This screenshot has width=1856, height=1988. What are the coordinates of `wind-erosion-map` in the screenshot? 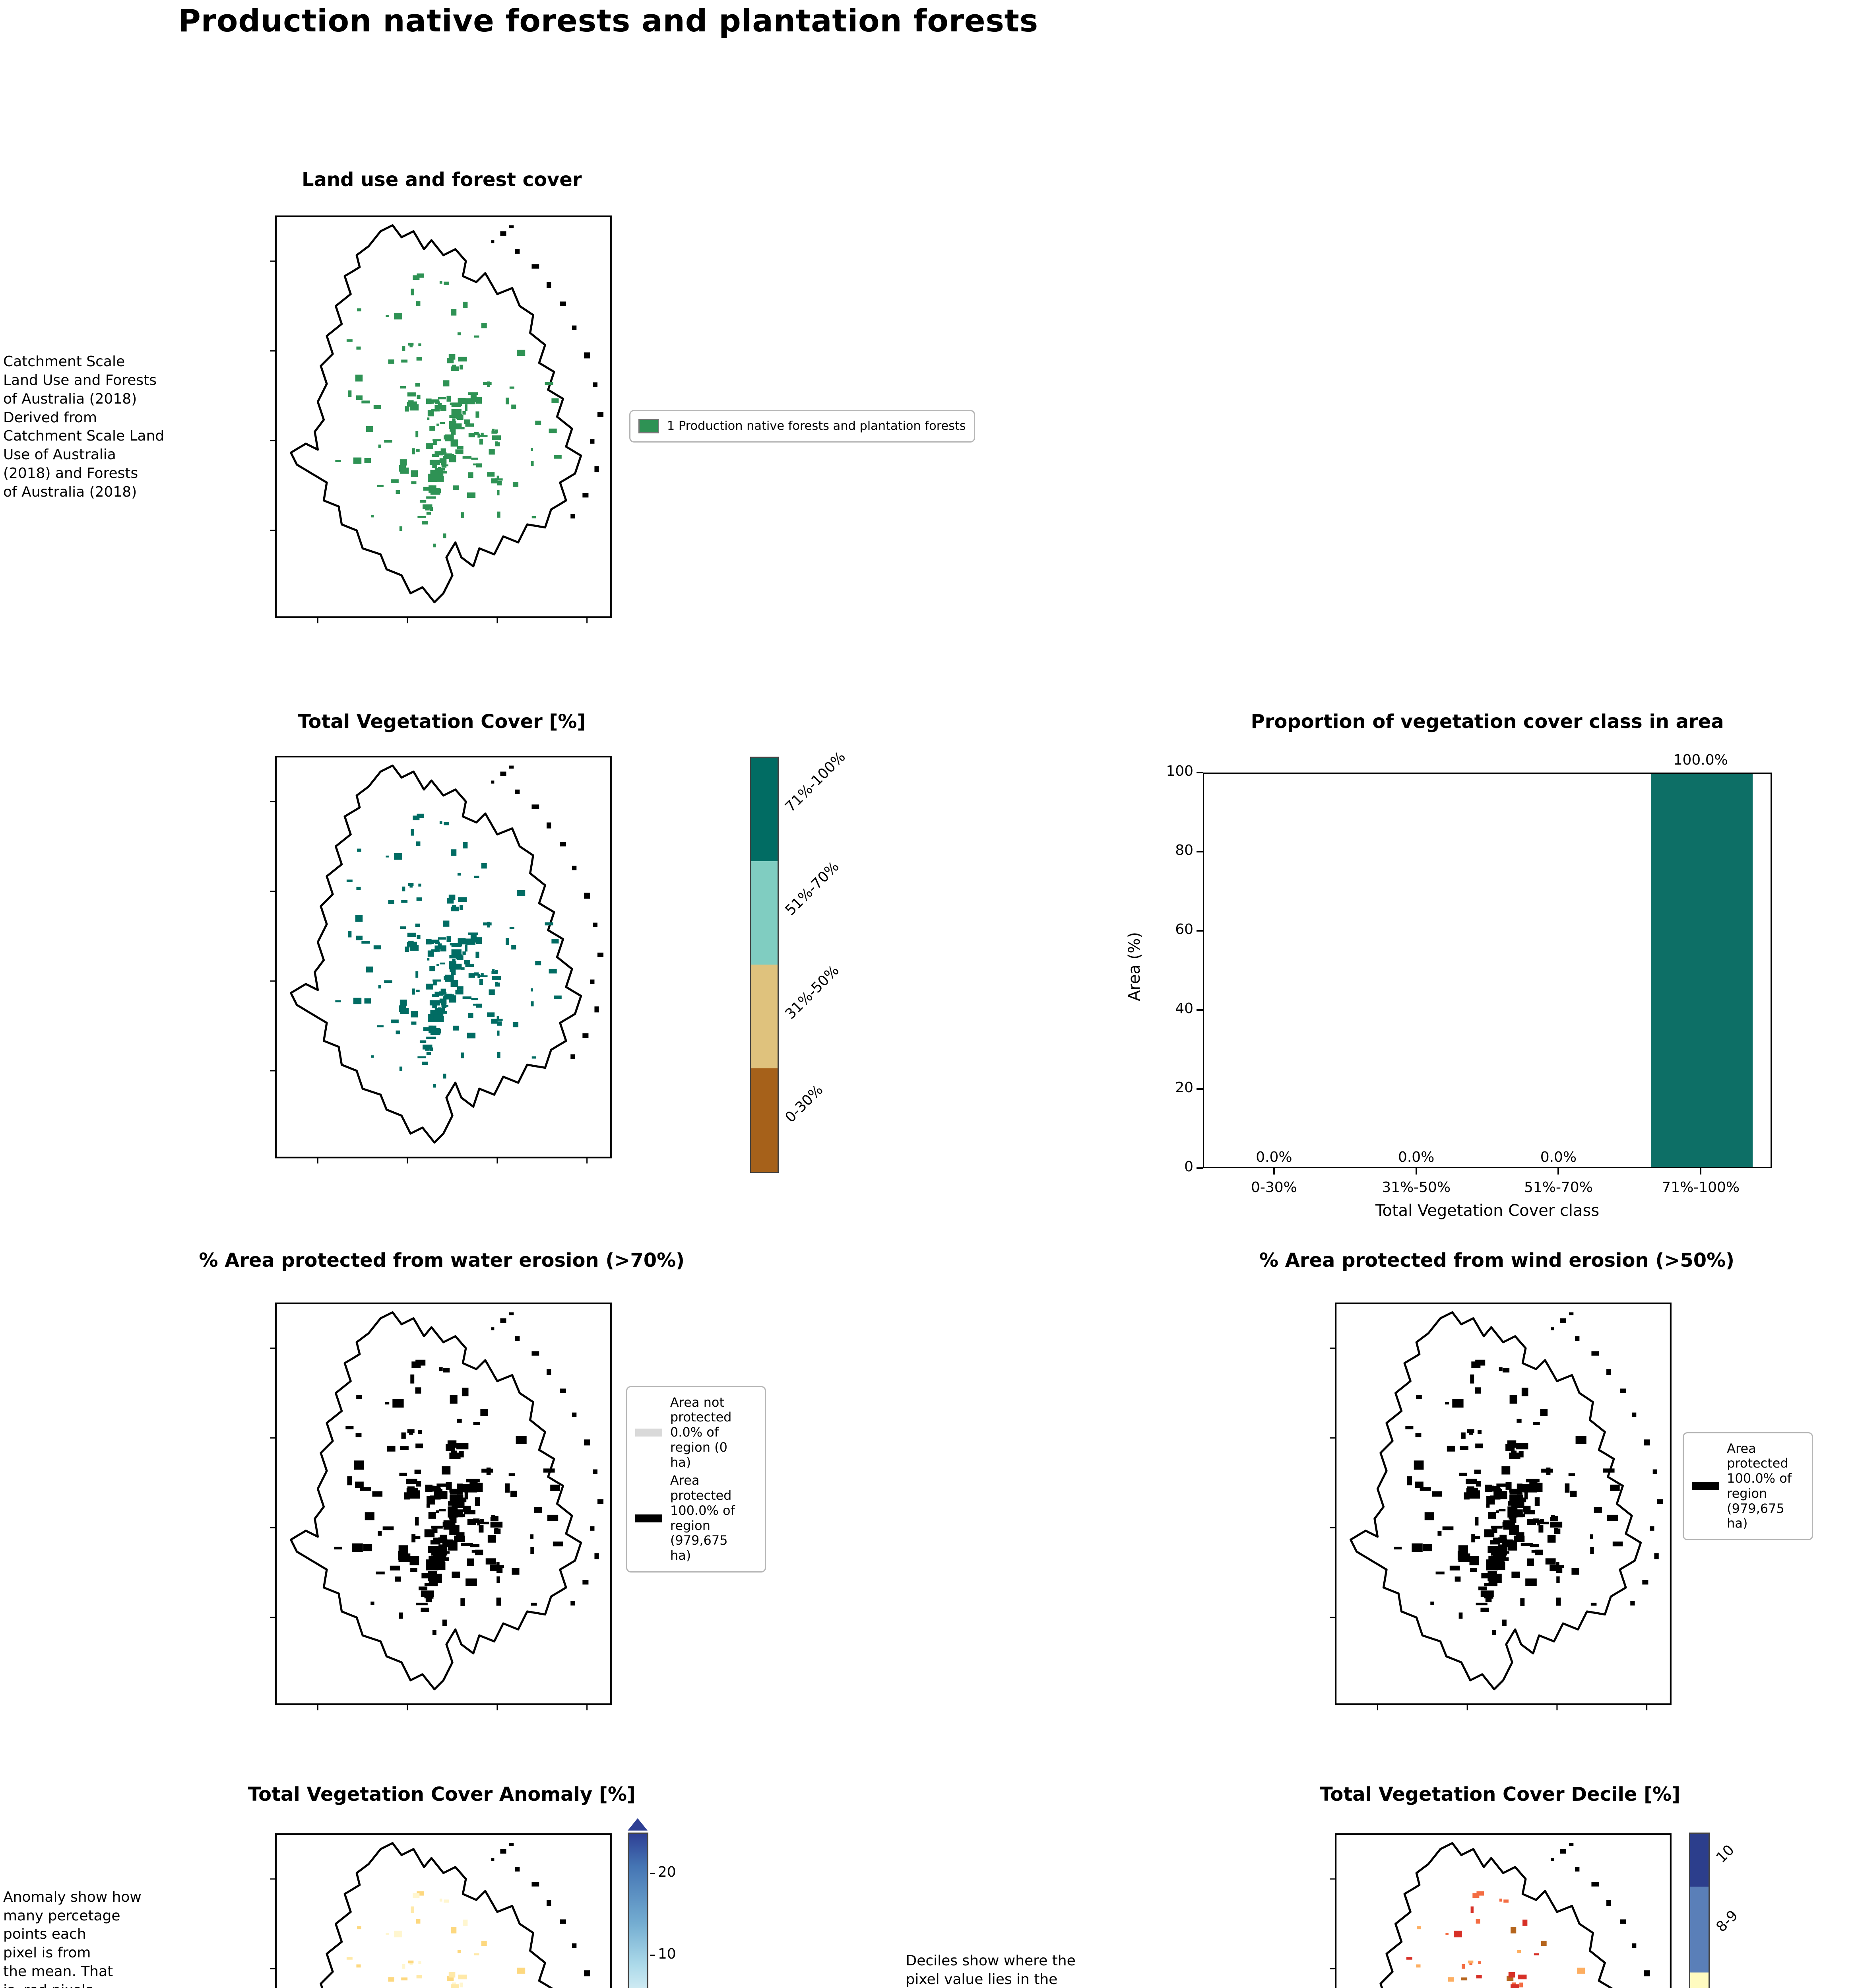 It's located at (1500, 1506).